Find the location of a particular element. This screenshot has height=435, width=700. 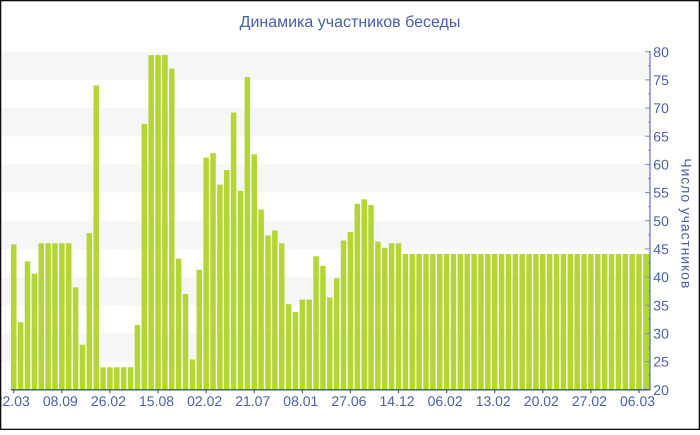

svg-text: 25 is located at coordinates (661, 362).